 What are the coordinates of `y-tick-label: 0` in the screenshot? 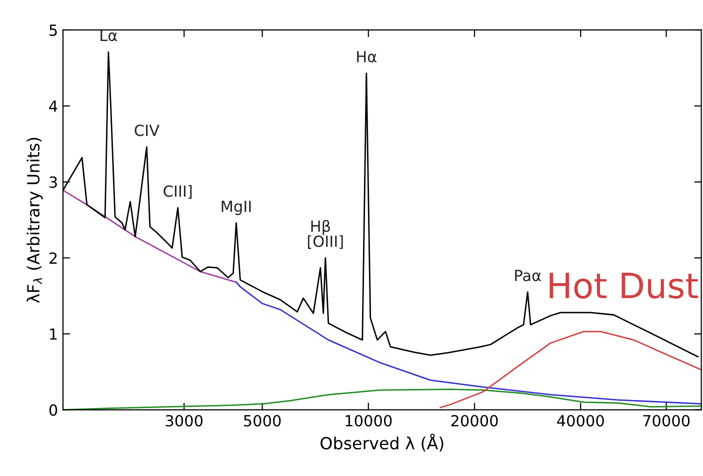 It's located at (53, 410).